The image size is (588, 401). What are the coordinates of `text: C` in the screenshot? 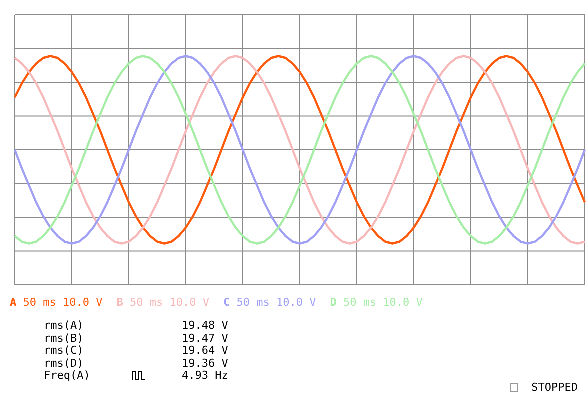 It's located at (226, 302).